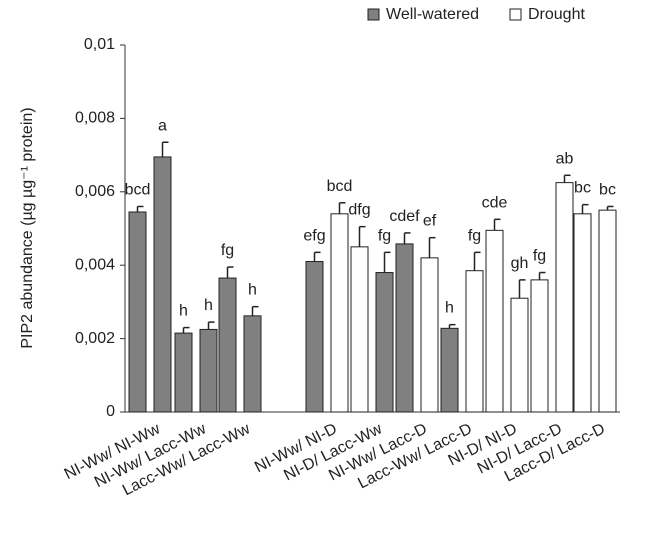 This screenshot has width=664, height=542. I want to click on y-tick-label: 0,004, so click(95, 264).